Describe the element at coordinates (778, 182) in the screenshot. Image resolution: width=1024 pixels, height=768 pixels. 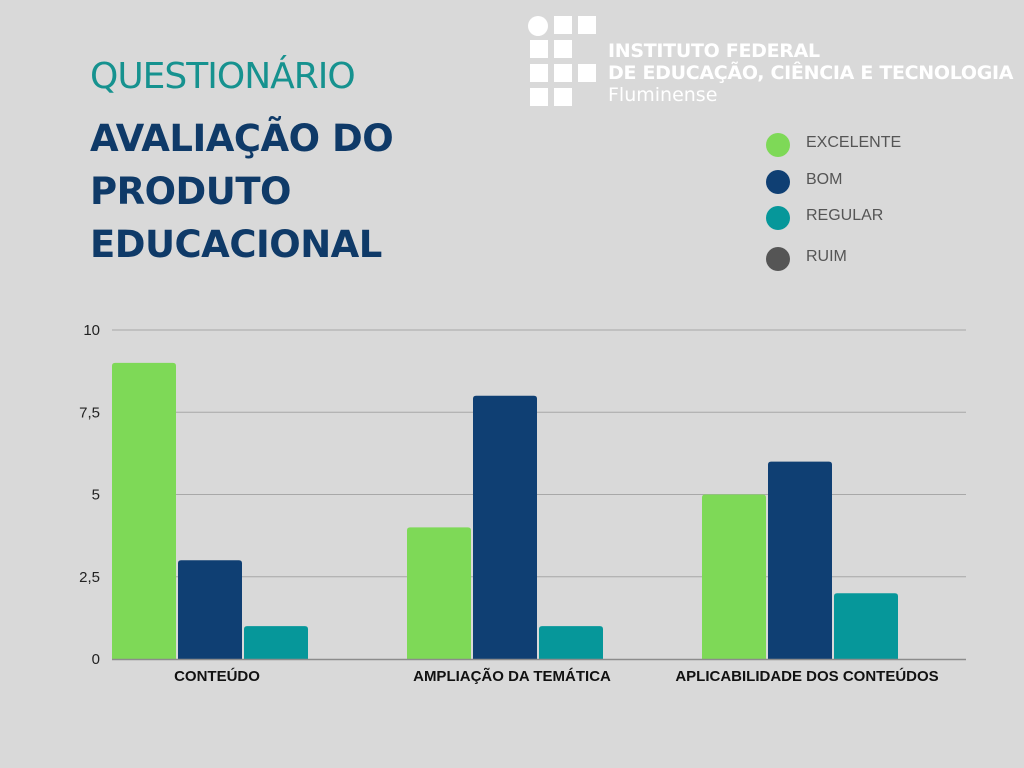
I see `legend-dot-bom` at that location.